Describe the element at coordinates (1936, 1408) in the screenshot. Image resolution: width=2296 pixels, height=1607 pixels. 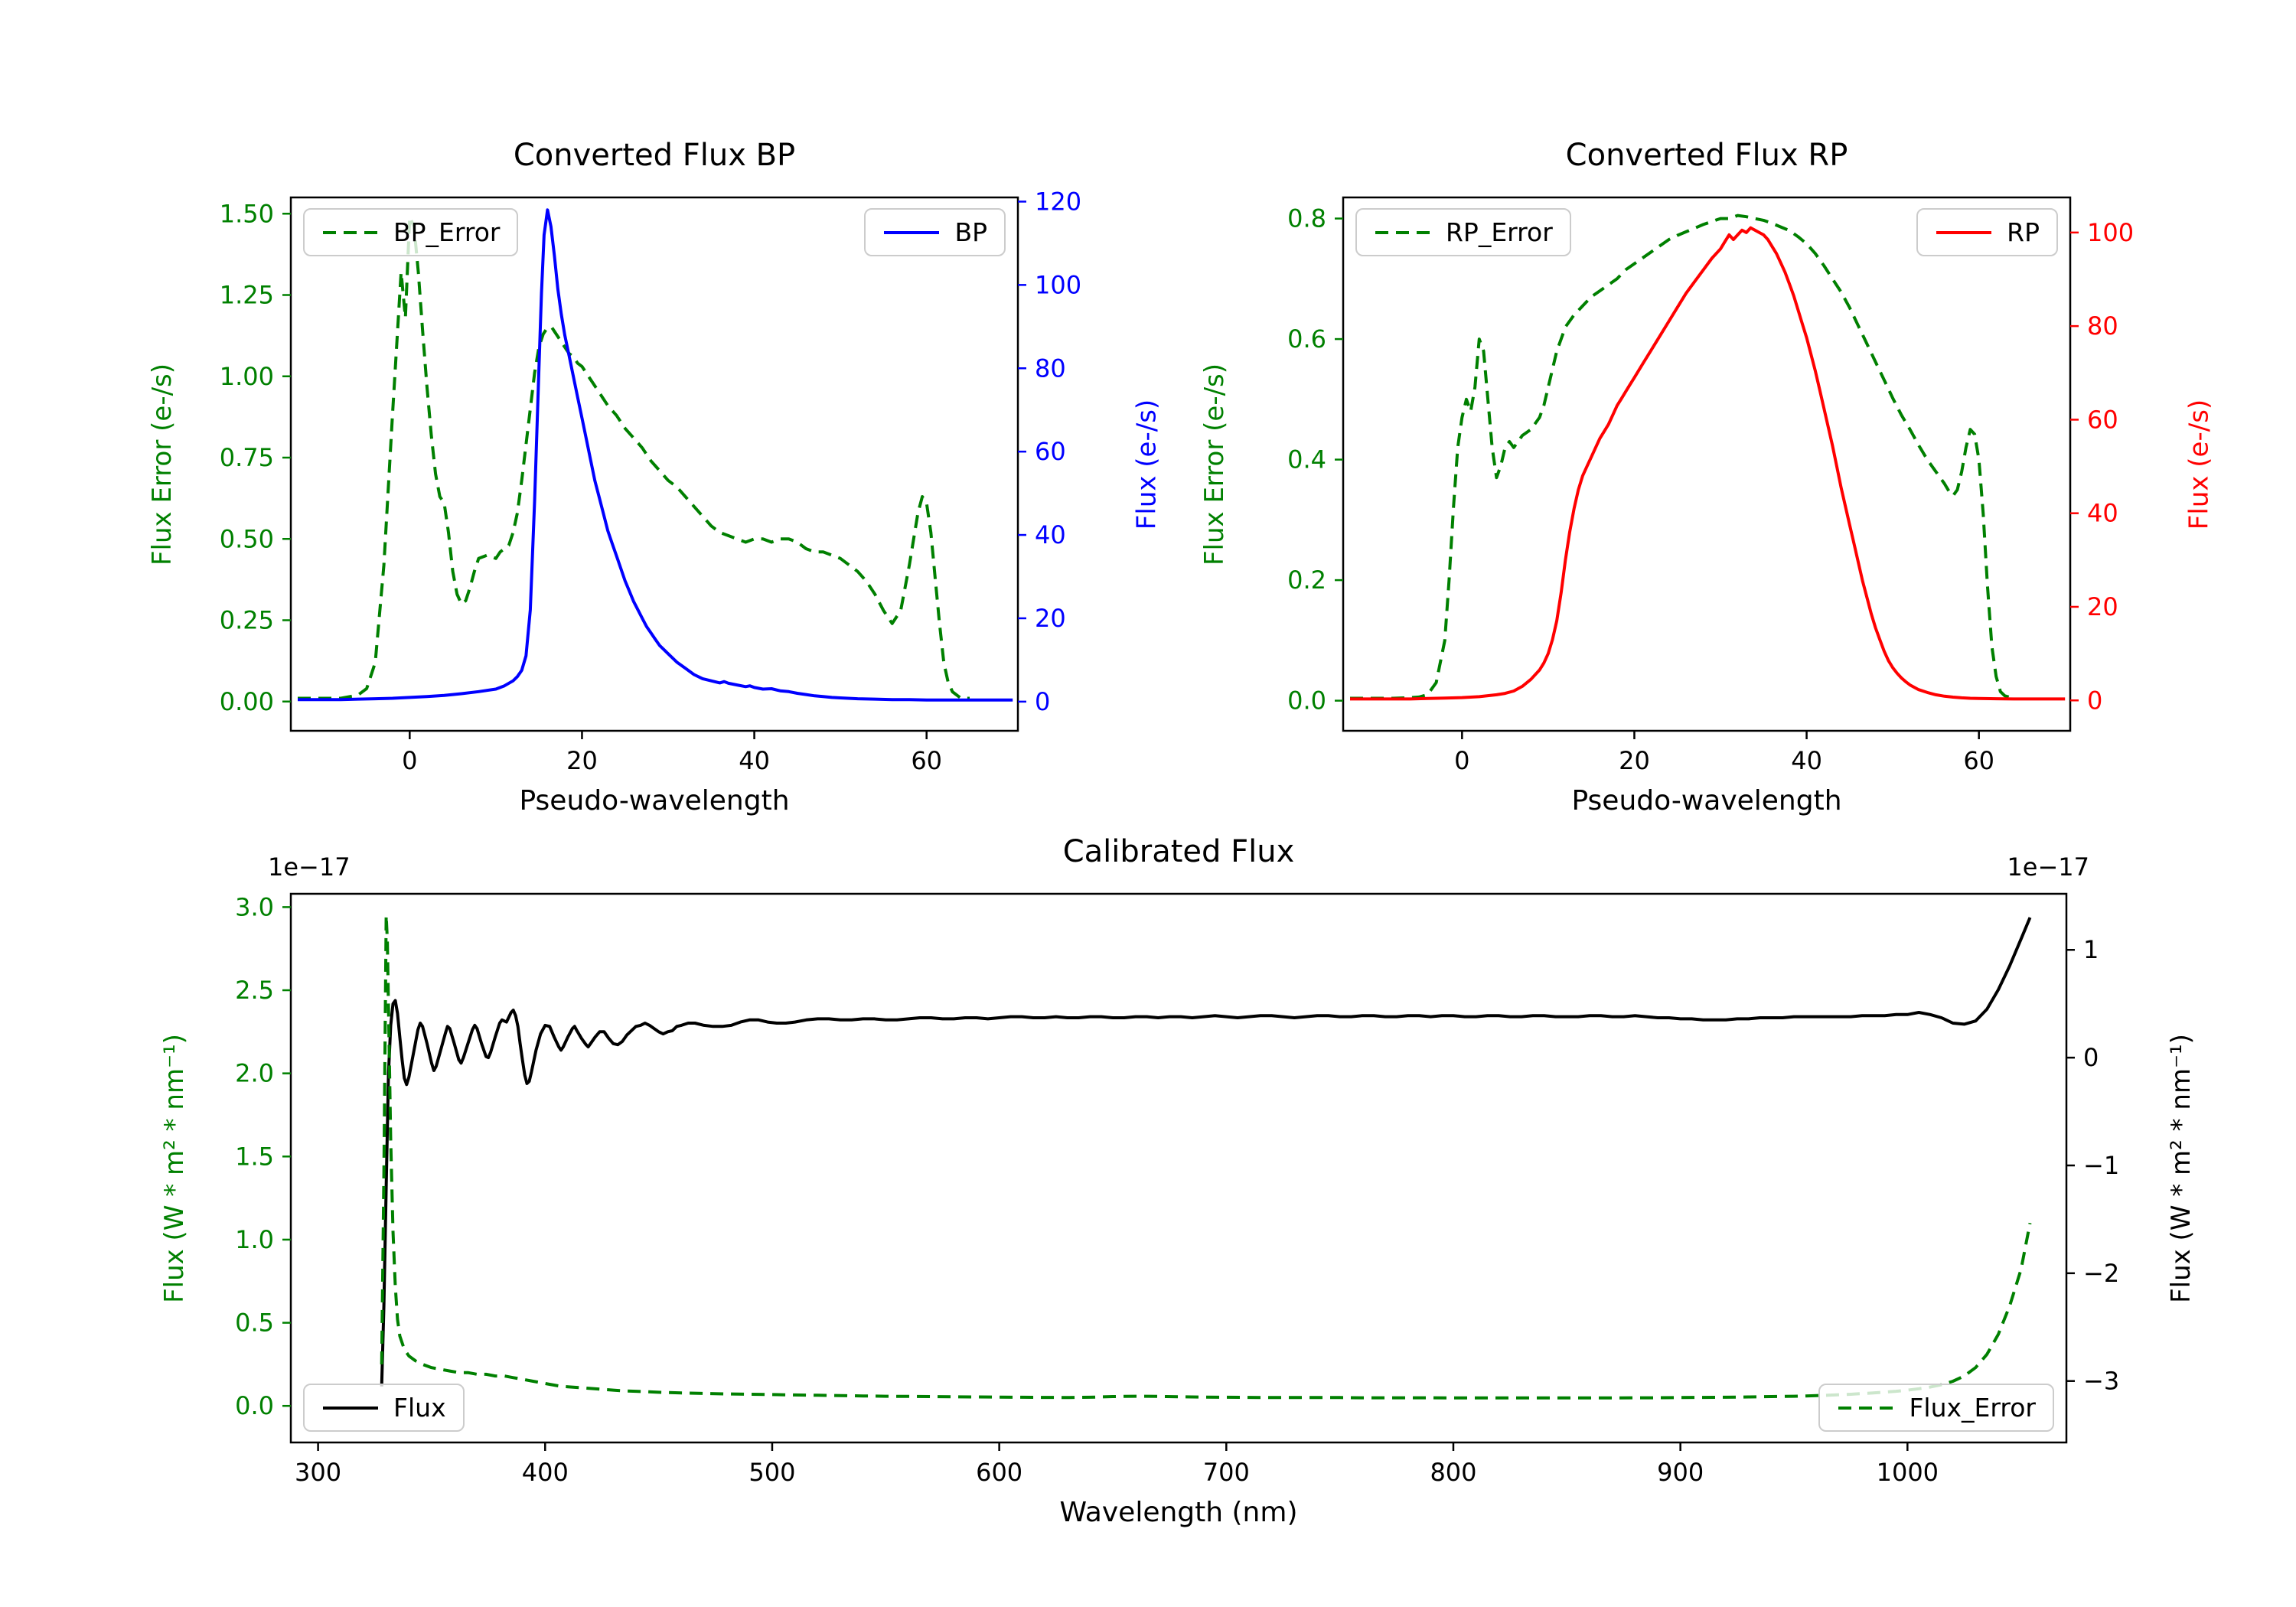
I see `legend-flux-error: Flux_Error` at that location.